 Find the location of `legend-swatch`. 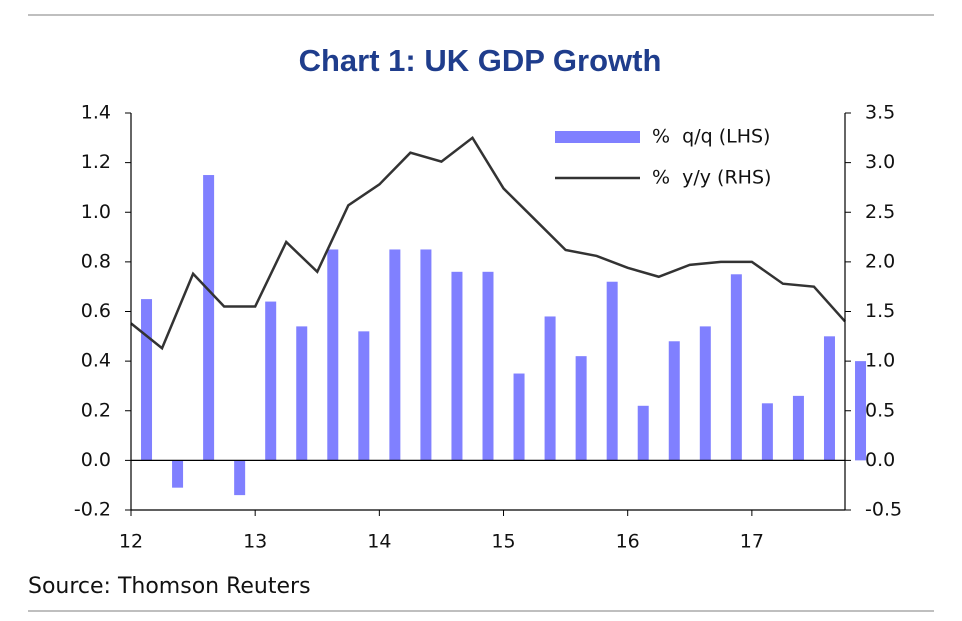

legend-swatch is located at coordinates (597, 137).